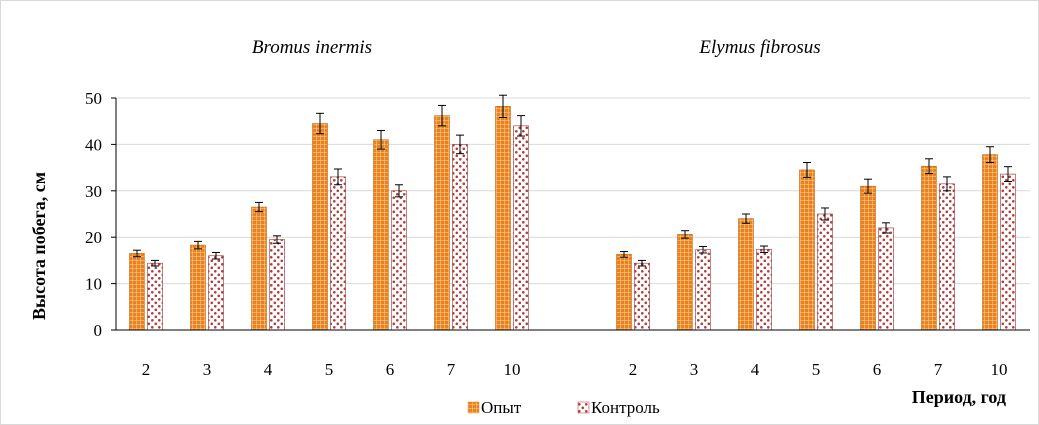 The image size is (1039, 425). What do you see at coordinates (473, 407) in the screenshot?
I see `legend-swatch-opyt` at bounding box center [473, 407].